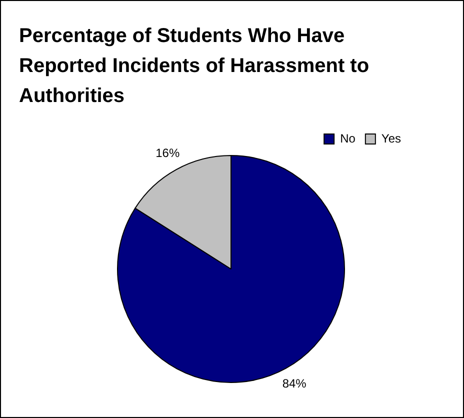 The height and width of the screenshot is (418, 464). What do you see at coordinates (168, 153) in the screenshot?
I see `data-label: 16%` at bounding box center [168, 153].